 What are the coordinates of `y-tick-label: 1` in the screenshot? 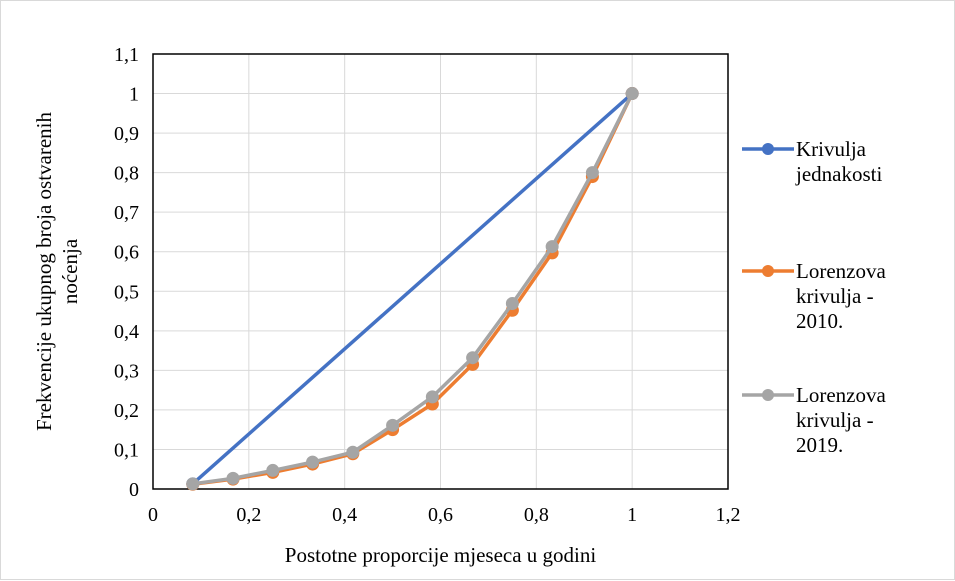 It's located at (134, 95).